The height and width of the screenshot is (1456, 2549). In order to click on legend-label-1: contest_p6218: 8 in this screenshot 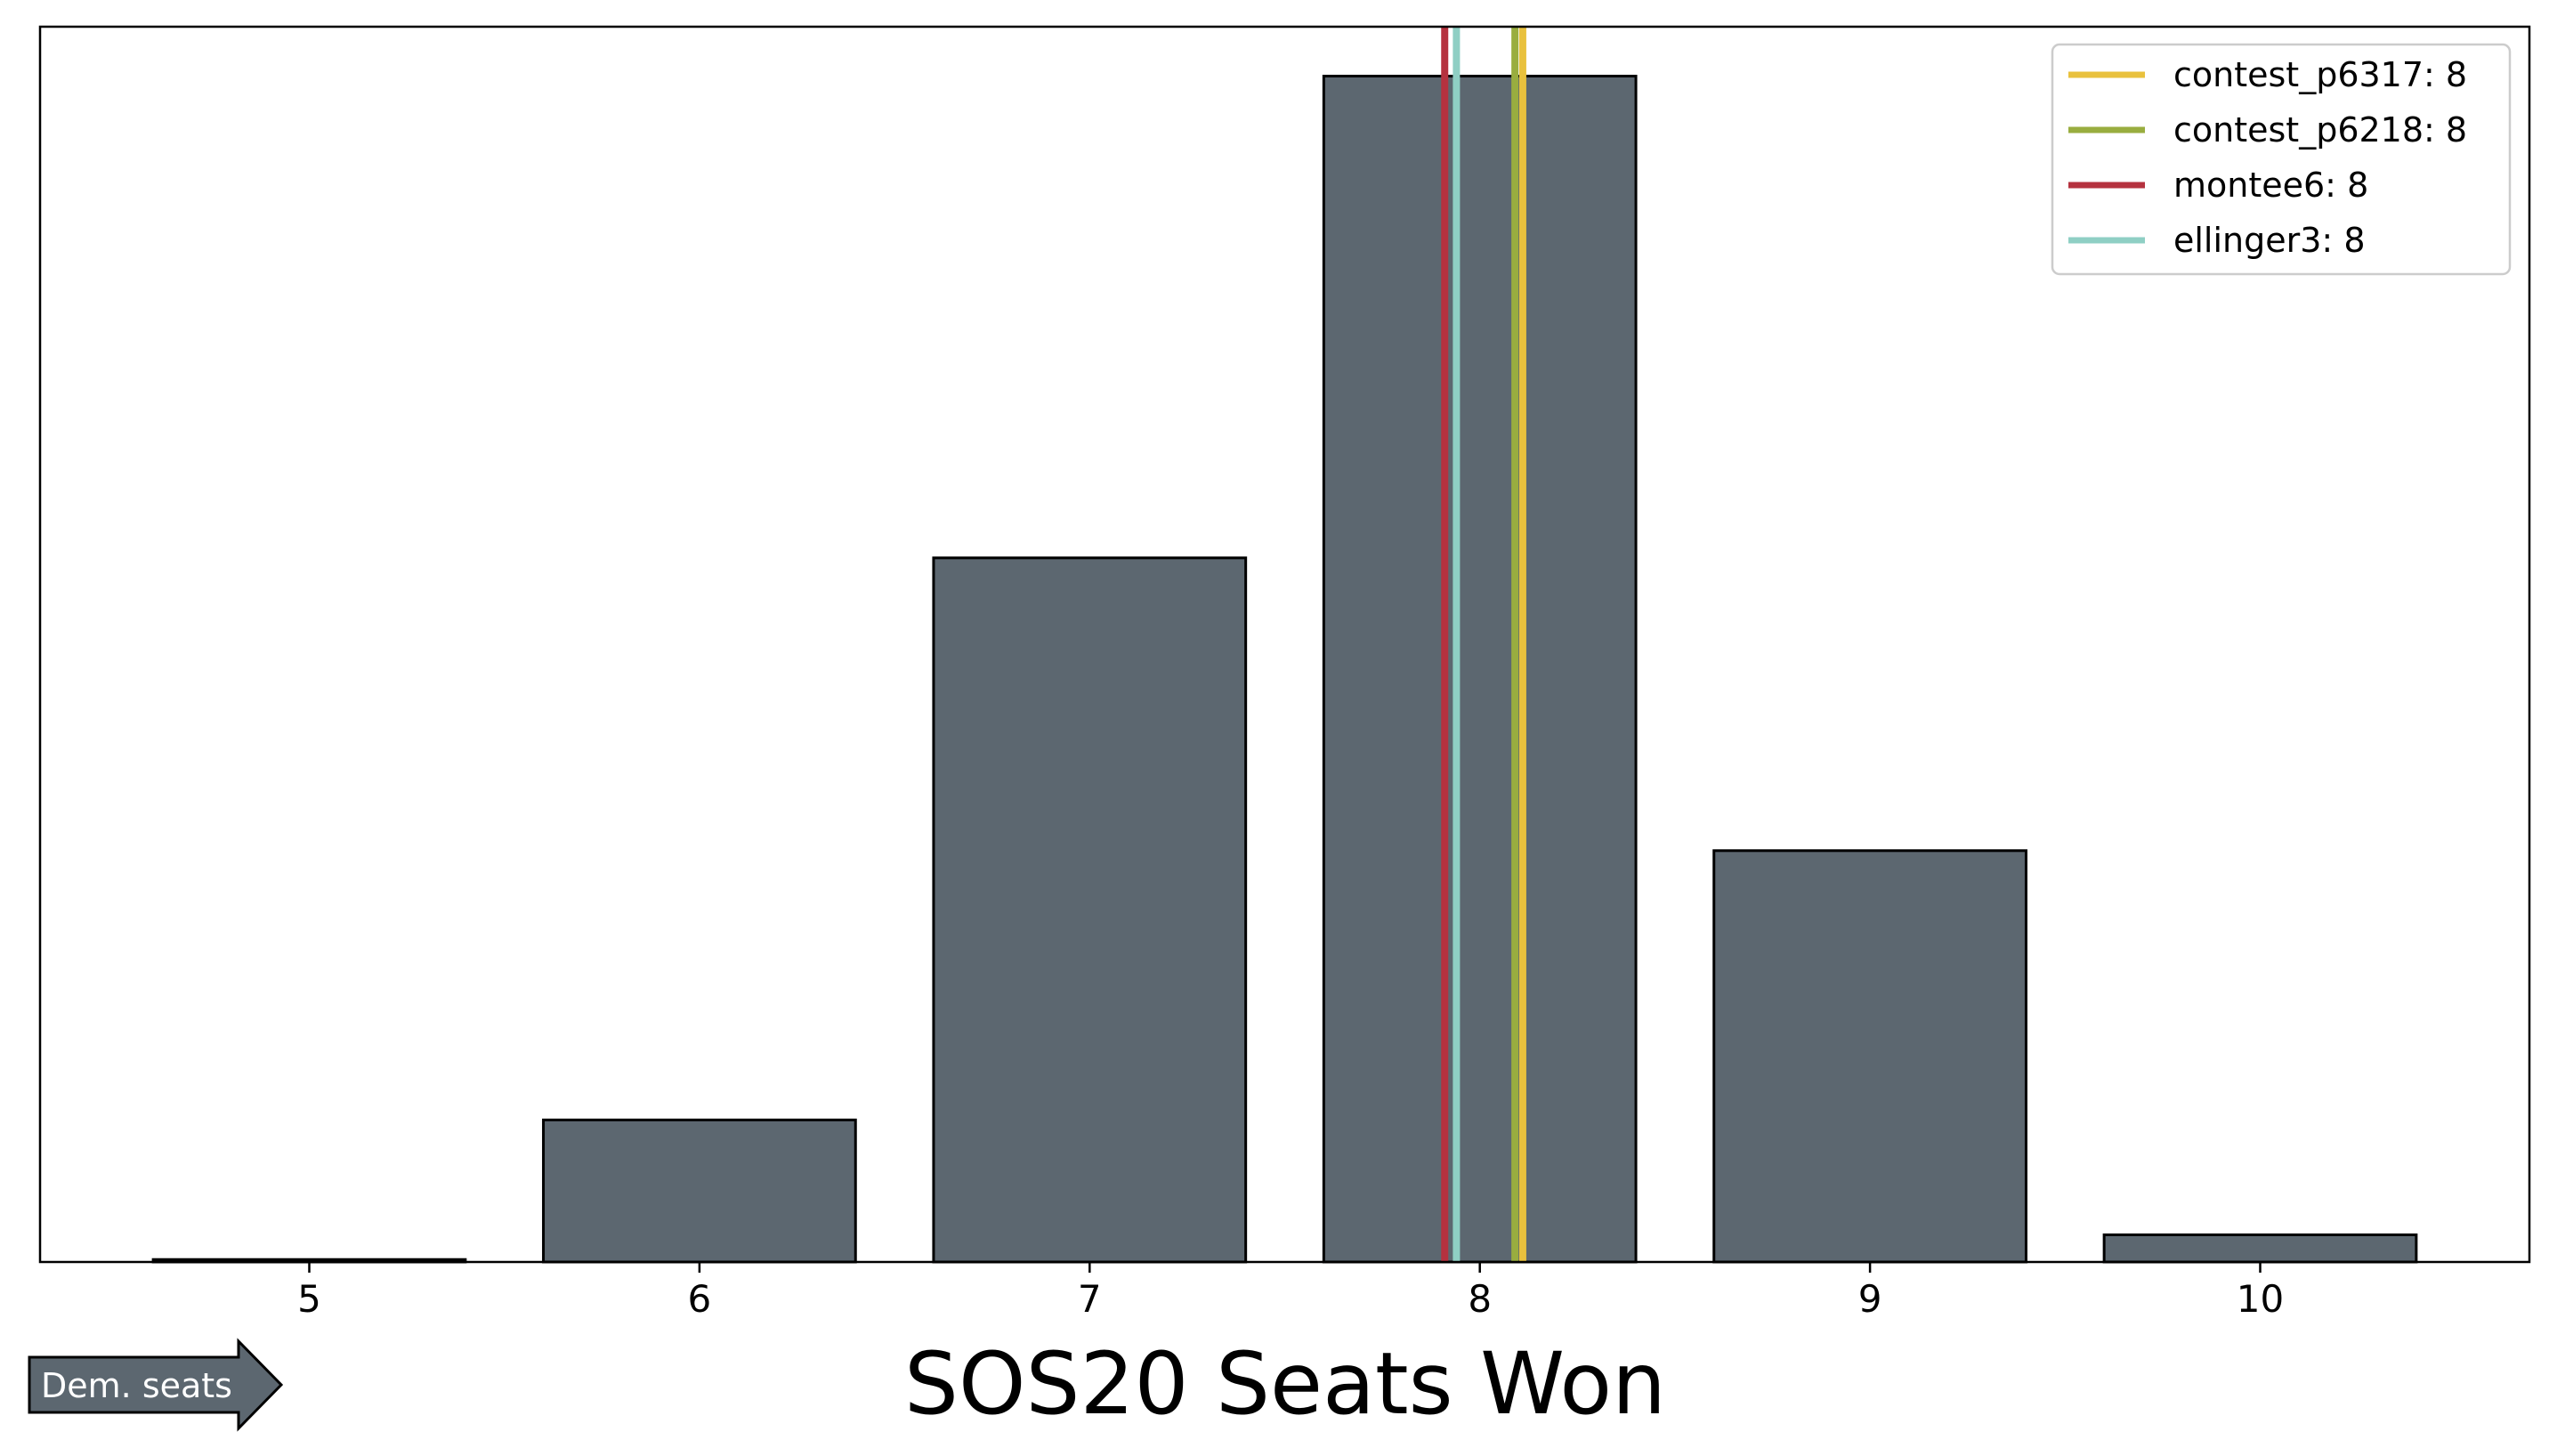, I will do `click(2320, 130)`.